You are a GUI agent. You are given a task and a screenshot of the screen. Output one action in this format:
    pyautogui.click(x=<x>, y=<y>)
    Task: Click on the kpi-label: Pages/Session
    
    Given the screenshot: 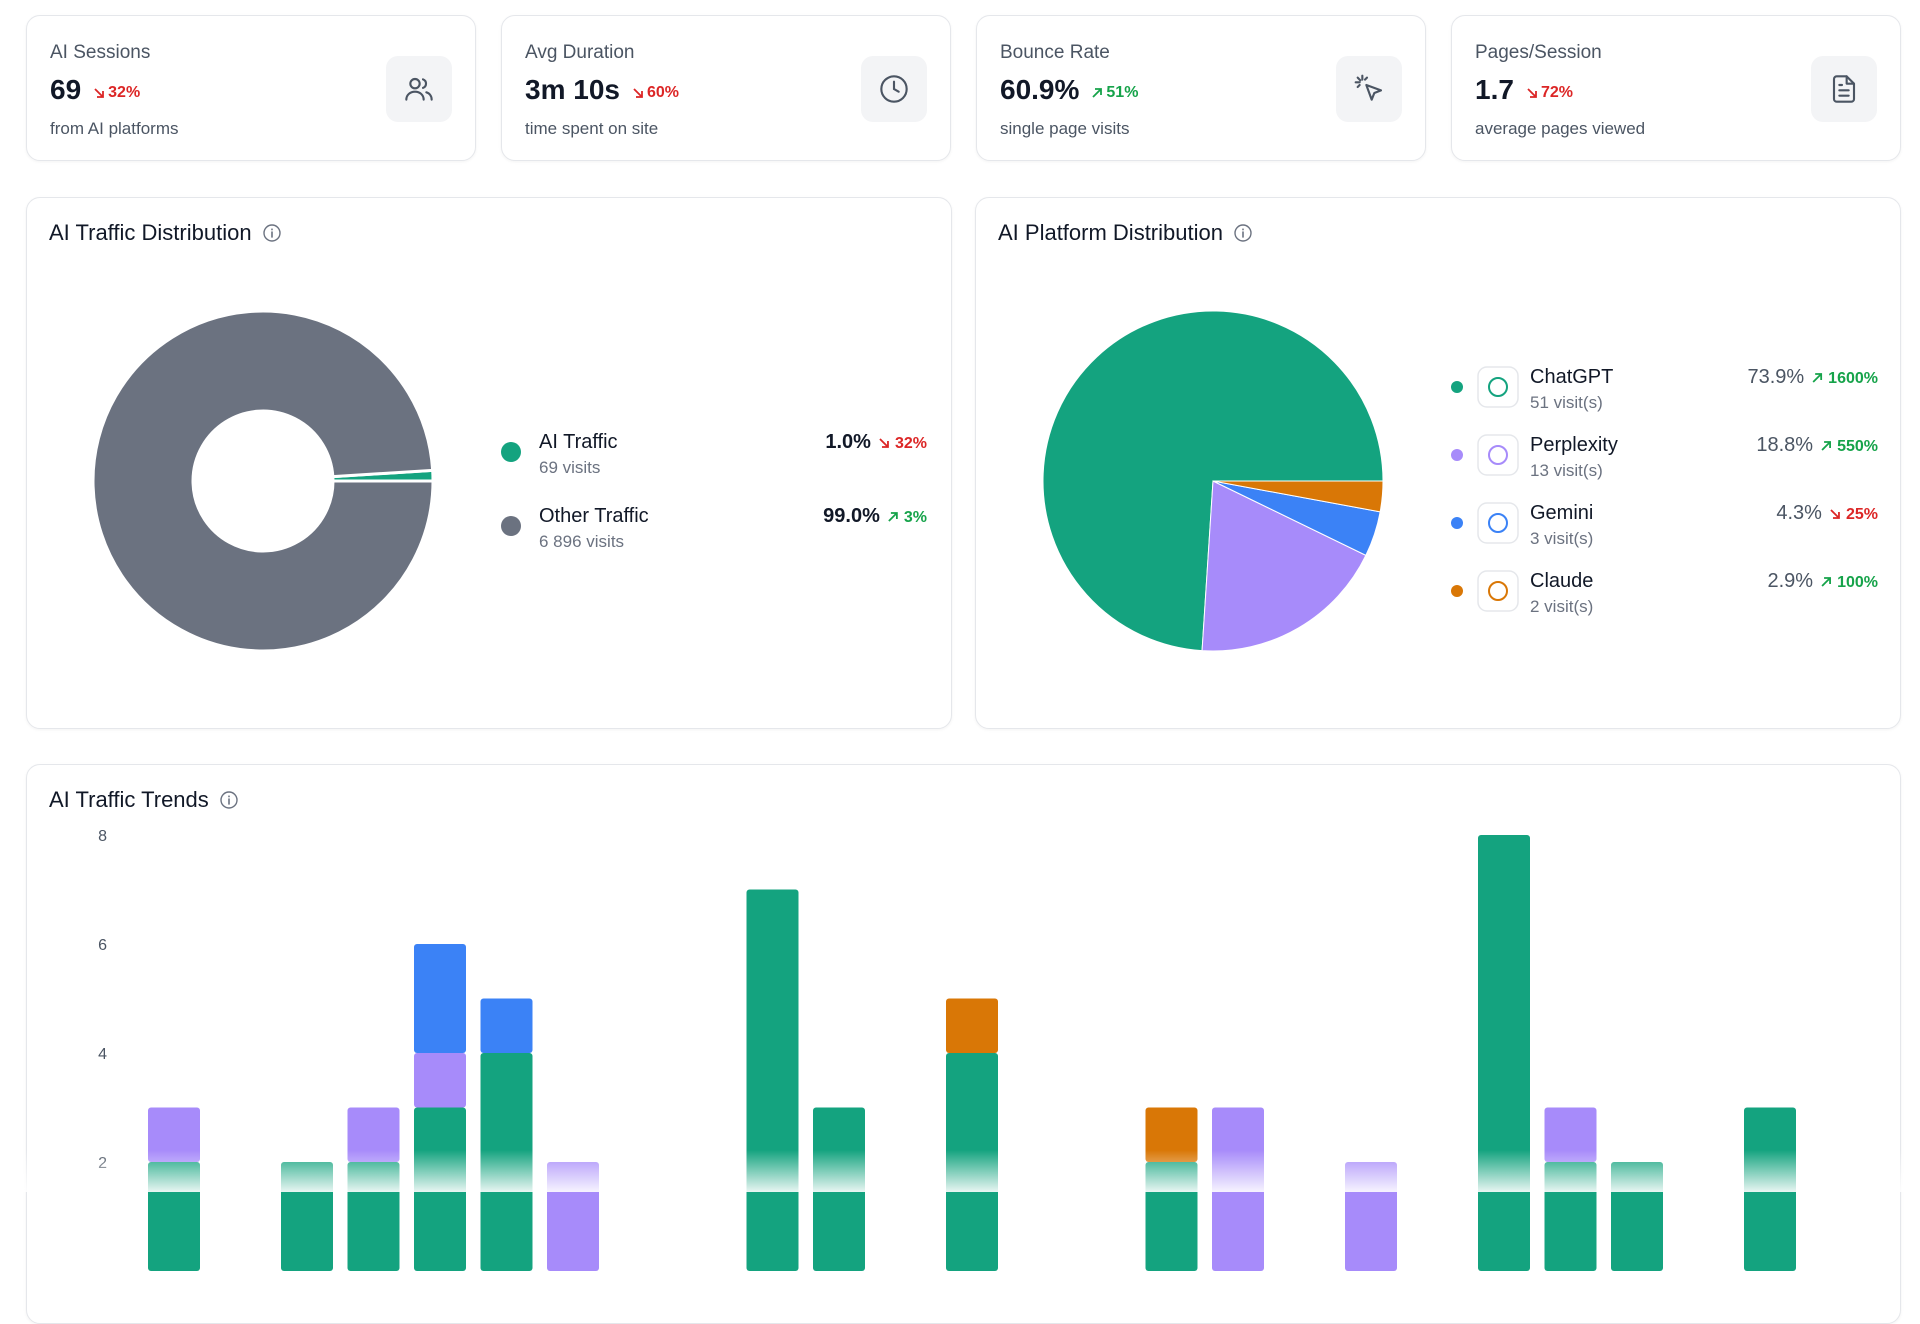 What is the action you would take?
    pyautogui.click(x=1538, y=52)
    